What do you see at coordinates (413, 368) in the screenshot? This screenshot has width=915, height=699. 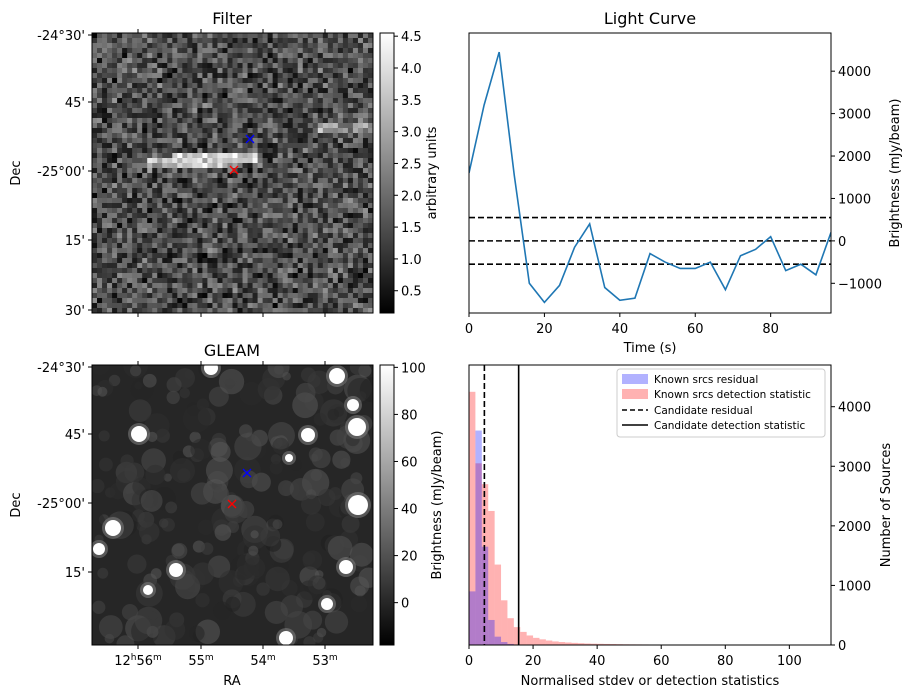 I see `colorbar-tick-label: 100` at bounding box center [413, 368].